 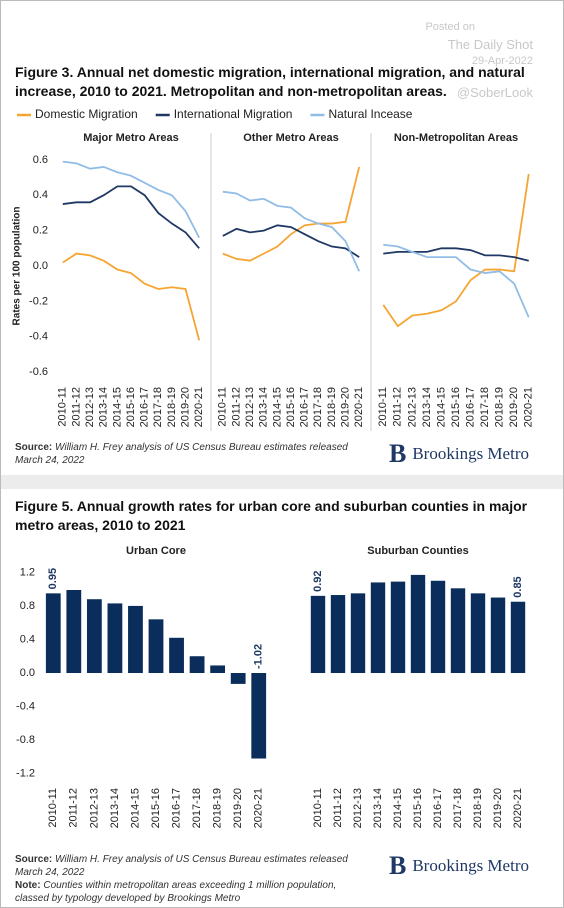 I want to click on panel-title: Major Metro Areas, so click(x=131, y=138).